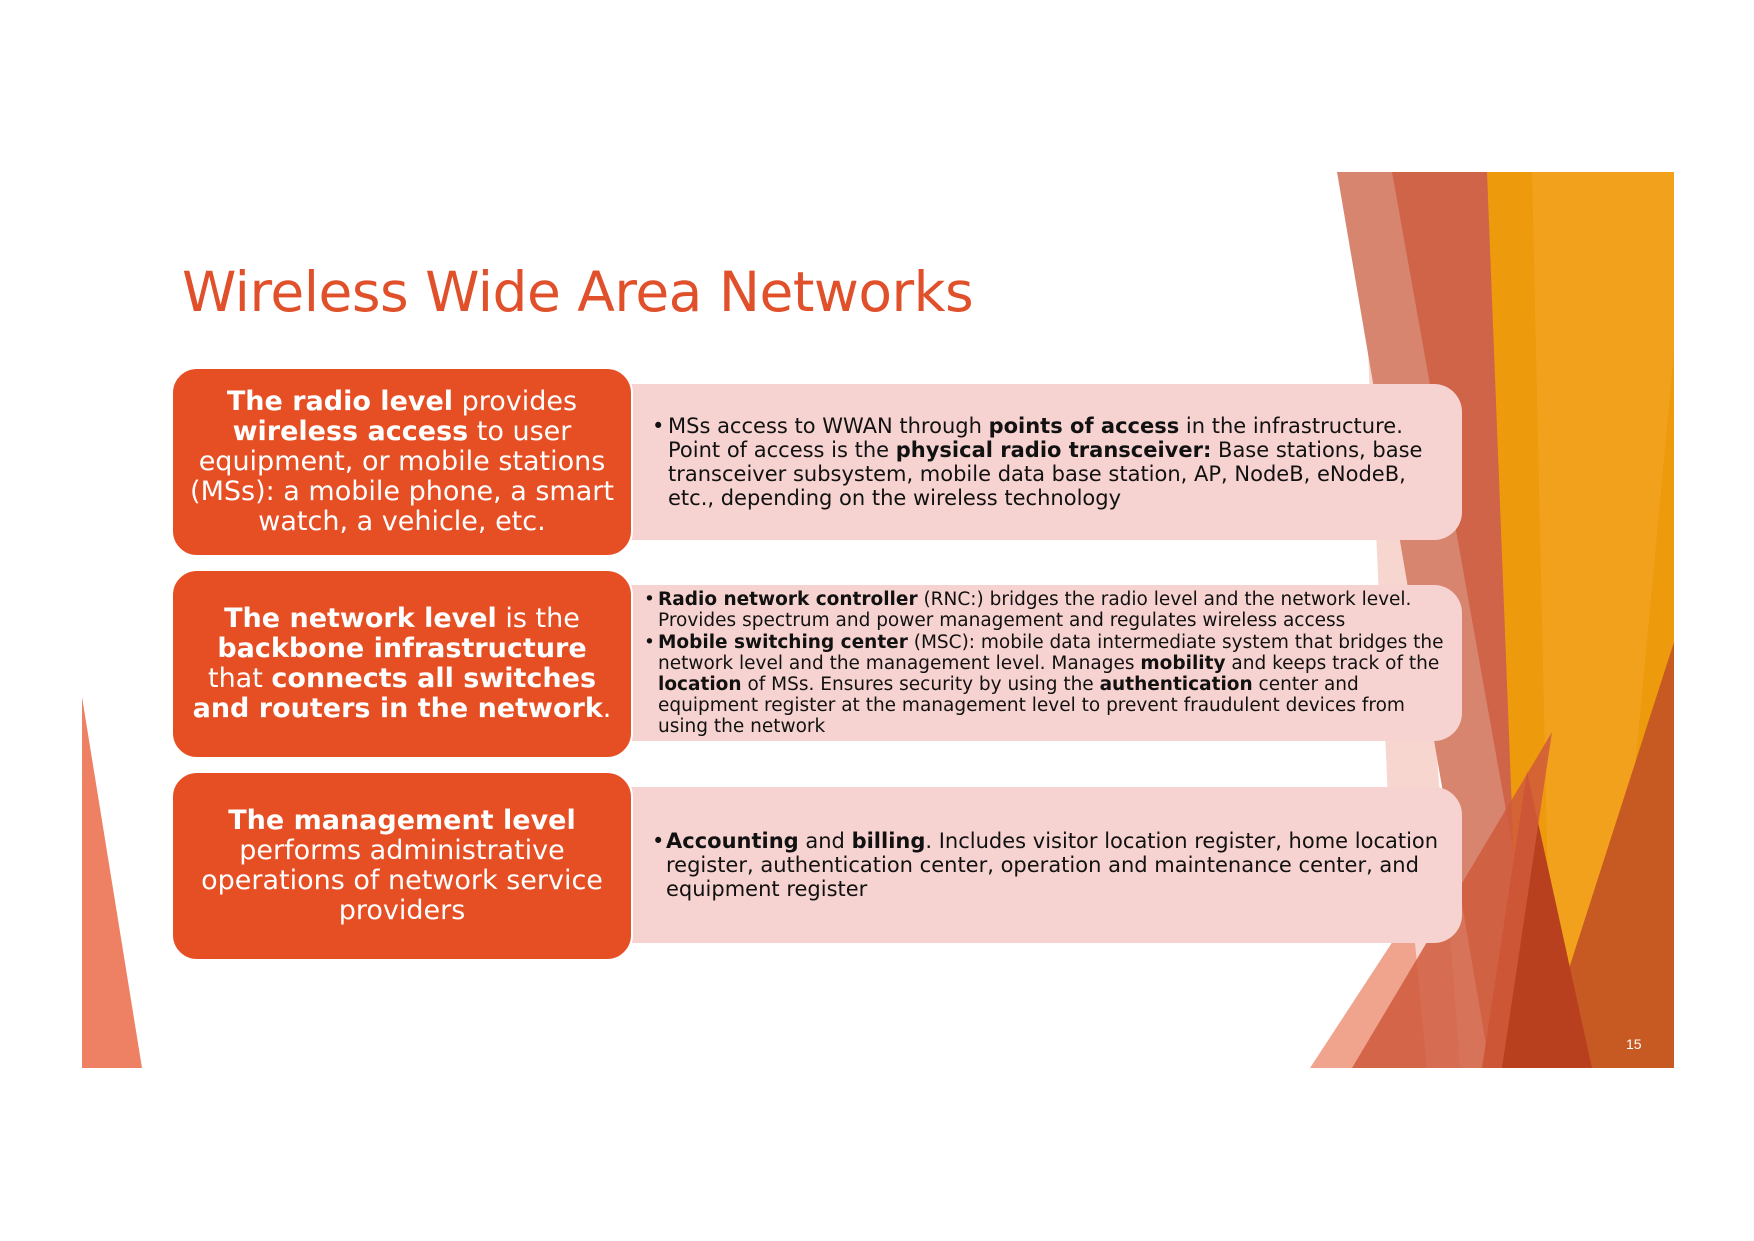 Image resolution: width=1754 pixels, height=1241 pixels. What do you see at coordinates (920, 684) in the screenshot?
I see `text-run: of MSs. Ensures security by using the` at bounding box center [920, 684].